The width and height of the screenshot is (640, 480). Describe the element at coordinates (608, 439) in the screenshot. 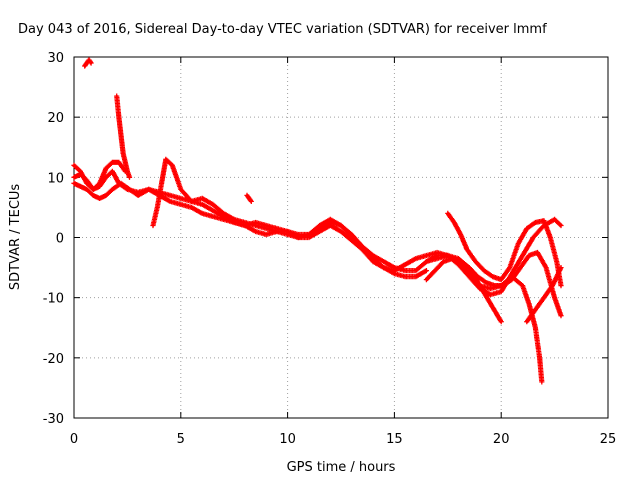

I see `x-tick-label: 25` at that location.